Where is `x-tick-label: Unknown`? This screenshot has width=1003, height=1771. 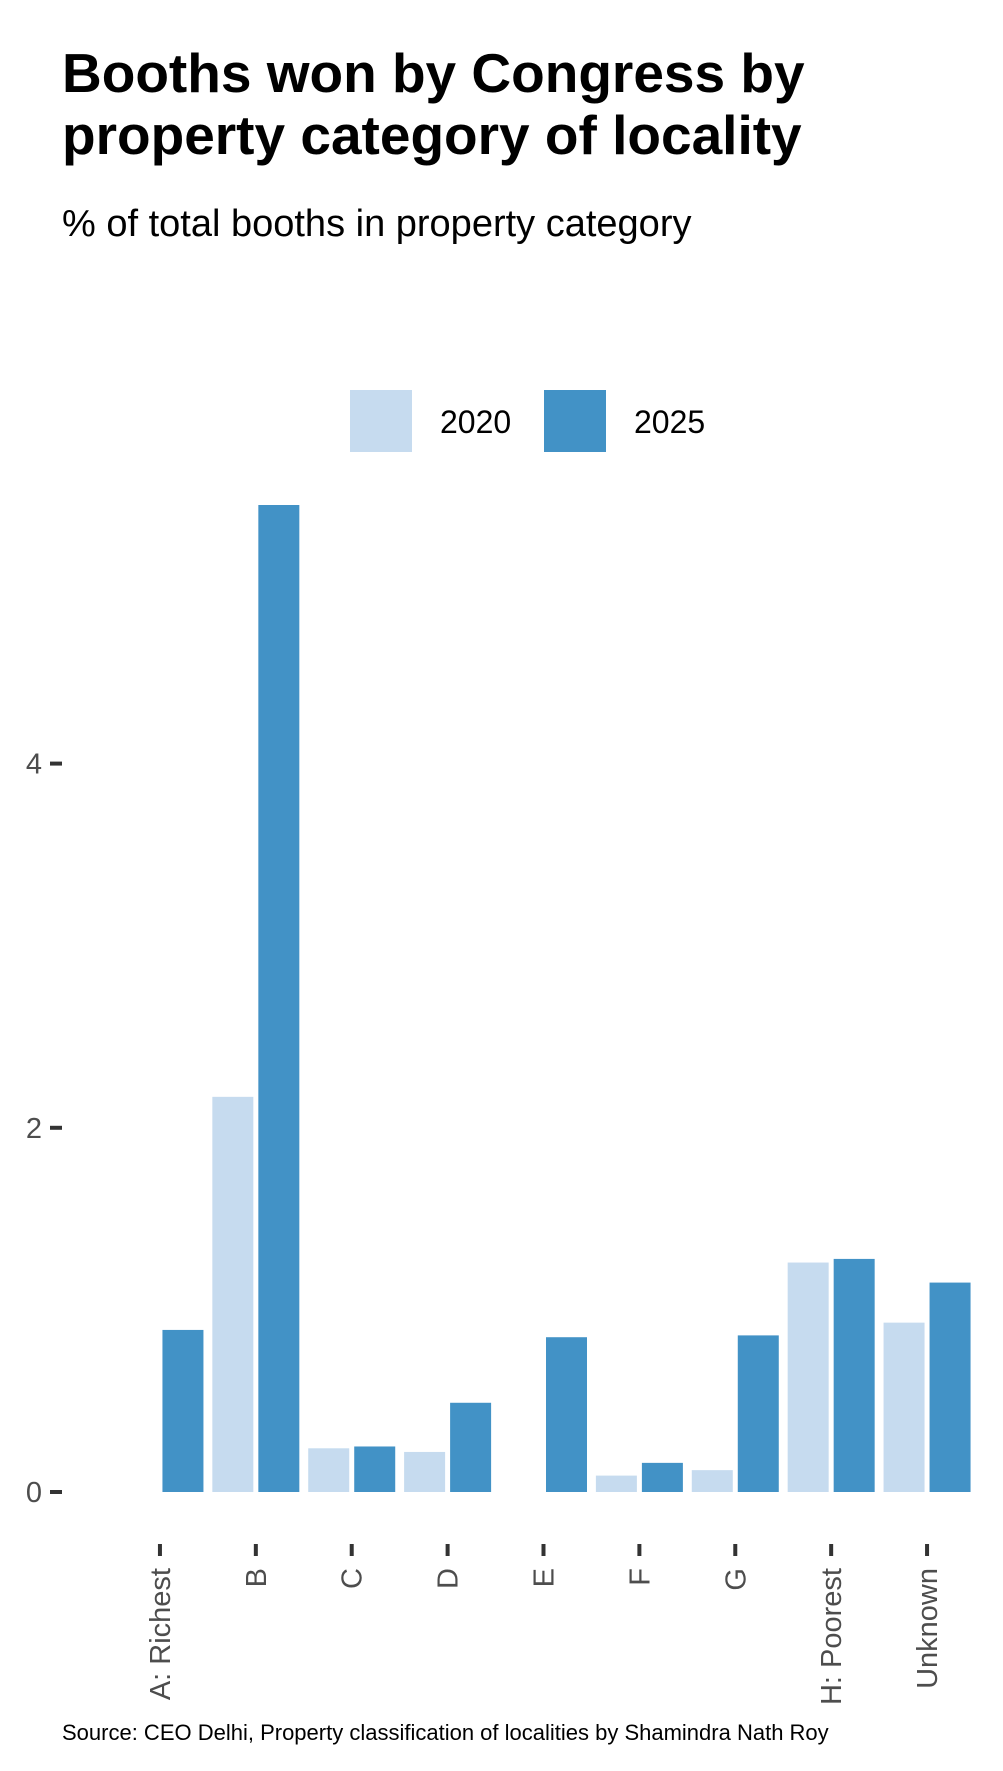
x-tick-label: Unknown is located at coordinates (928, 1628).